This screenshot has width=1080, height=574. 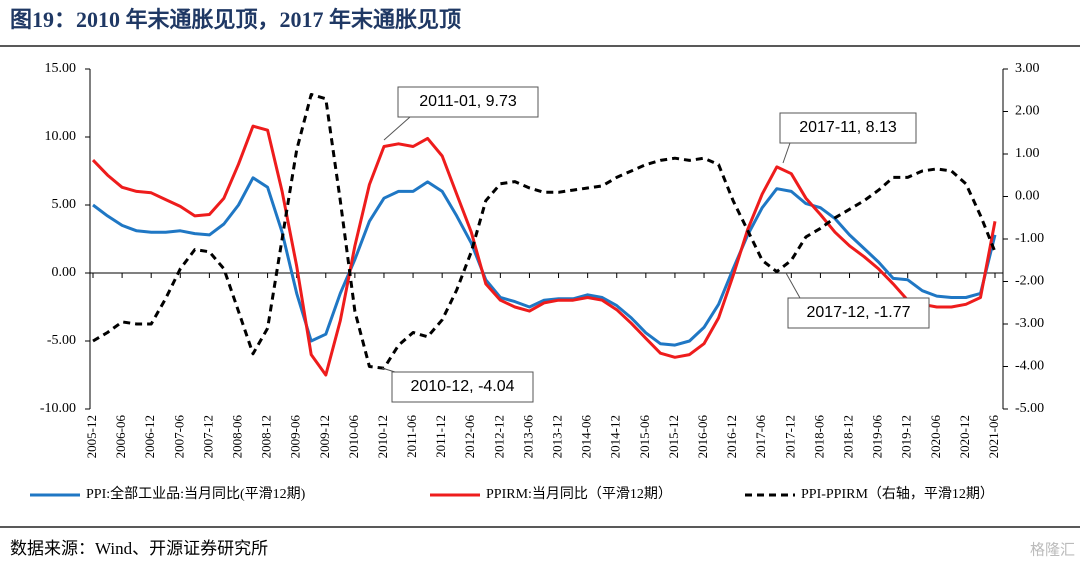 I want to click on x-tick-label: 2006-12, so click(x=149, y=436).